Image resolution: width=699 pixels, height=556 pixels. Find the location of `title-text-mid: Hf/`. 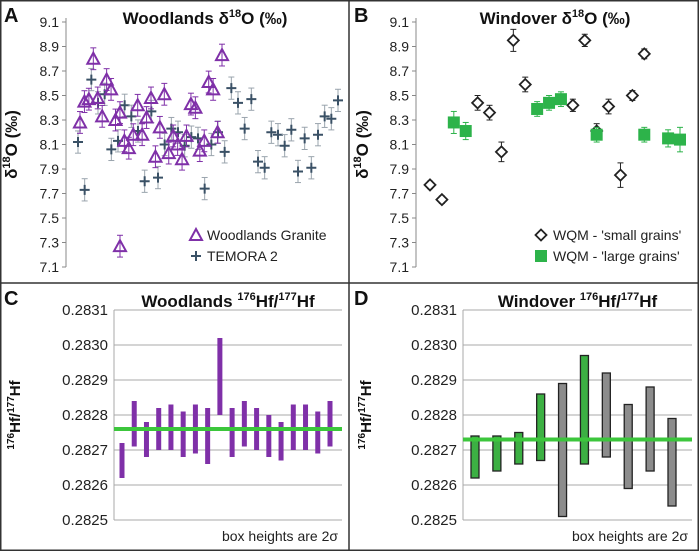

title-text-mid: Hf/ is located at coordinates (267, 301).